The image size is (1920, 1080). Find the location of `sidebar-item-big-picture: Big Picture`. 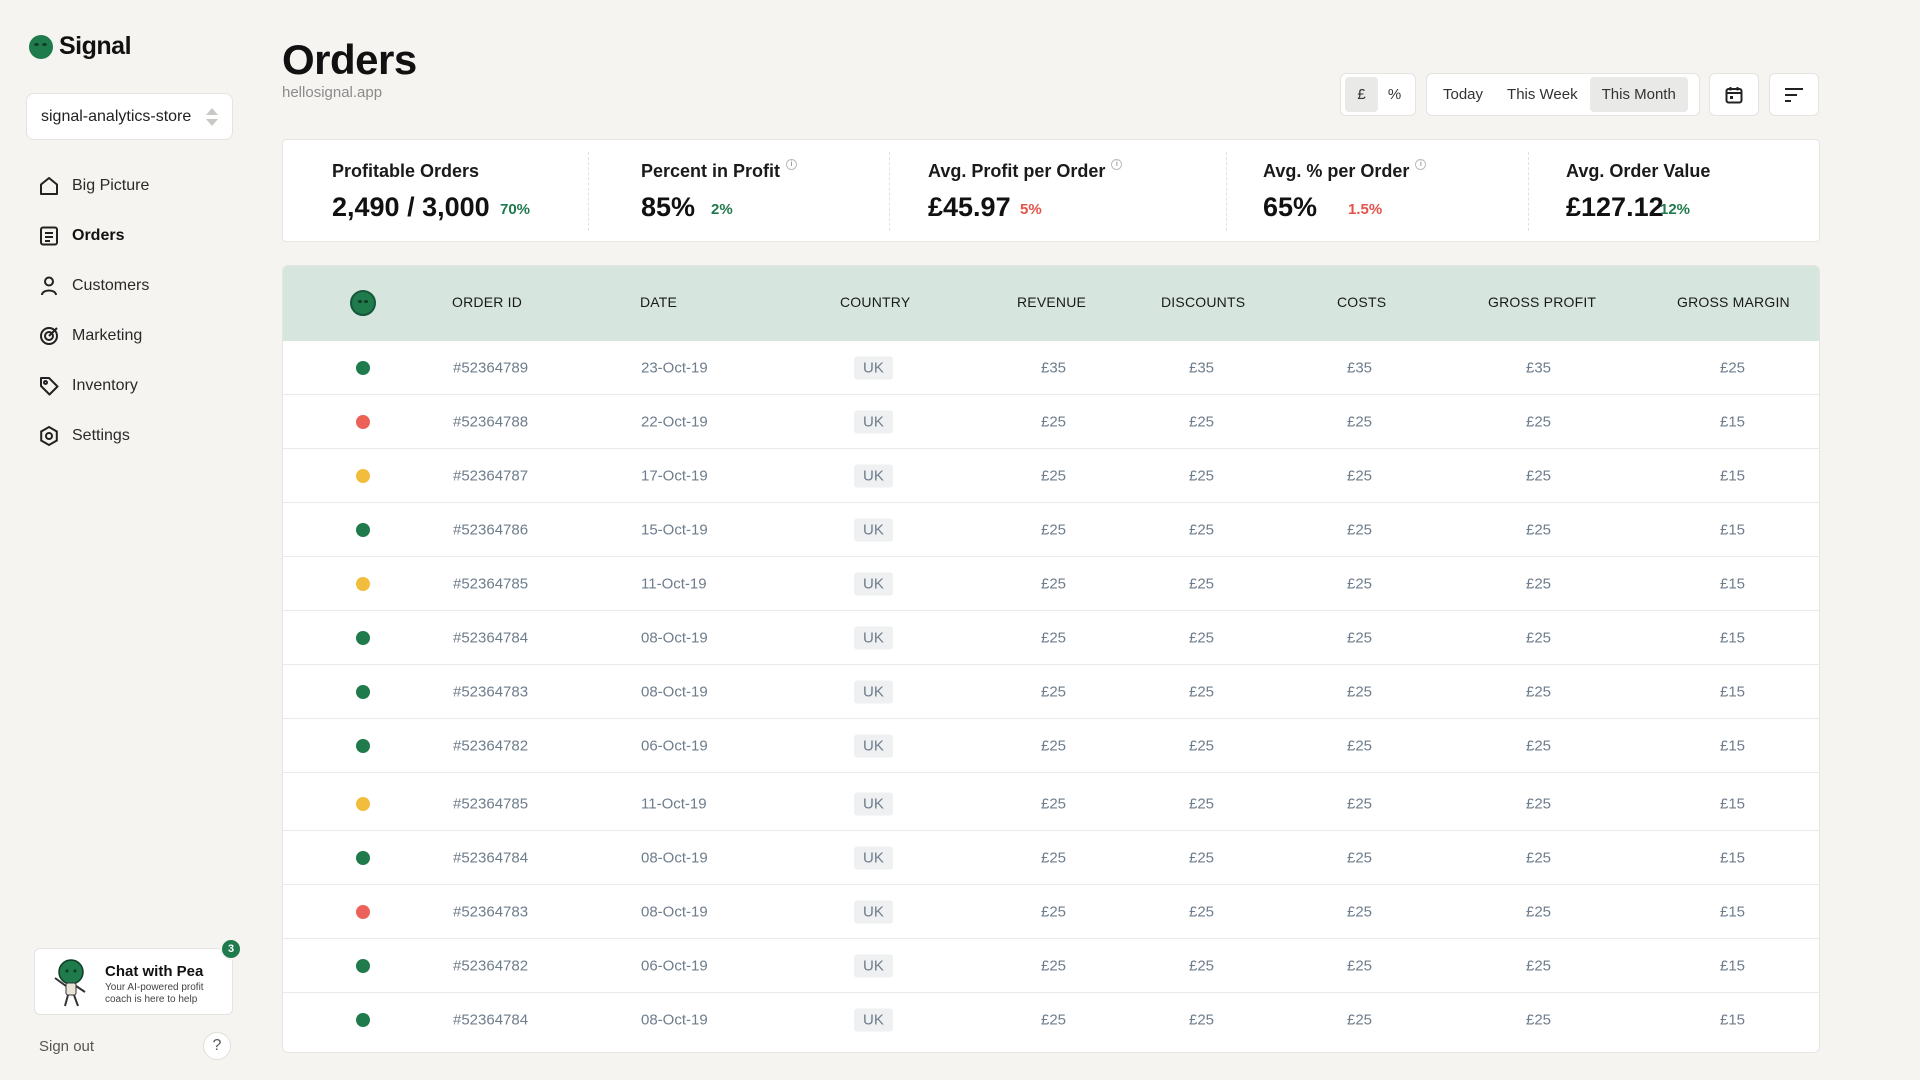

sidebar-item-big-picture: Big Picture is located at coordinates (93, 186).